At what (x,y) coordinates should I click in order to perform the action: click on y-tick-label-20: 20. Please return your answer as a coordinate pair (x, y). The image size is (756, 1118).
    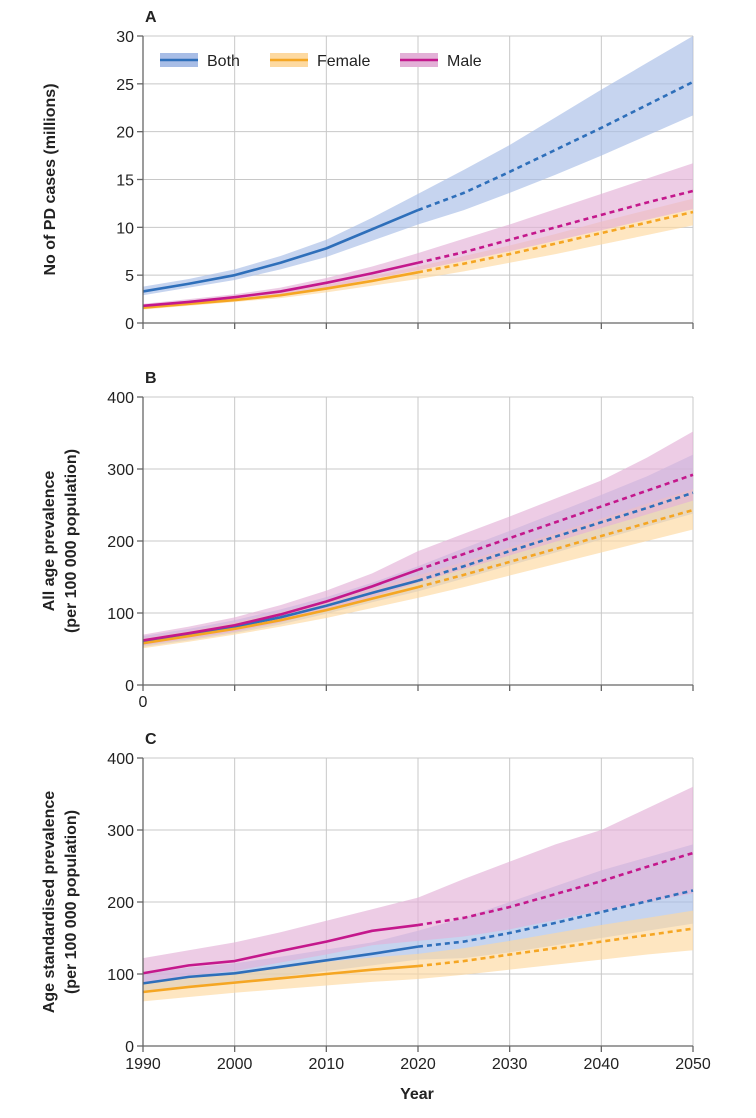
    Looking at the image, I should click on (125, 133).